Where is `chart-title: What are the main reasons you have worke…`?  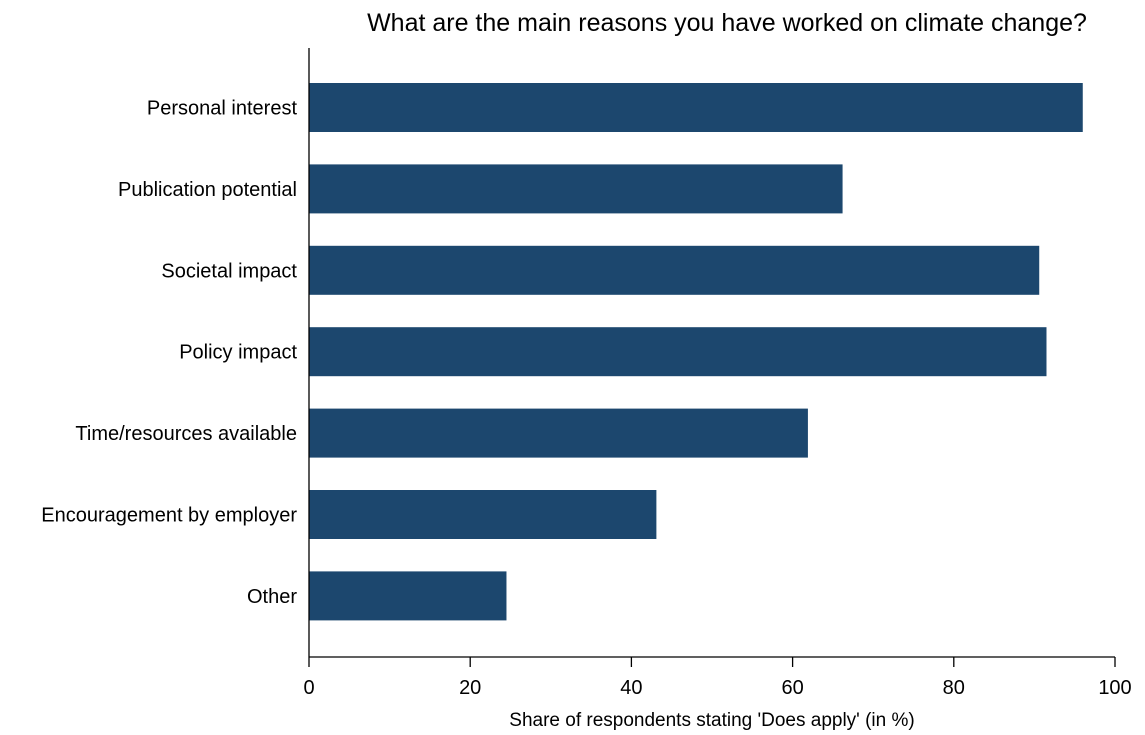 chart-title: What are the main reasons you have worke… is located at coordinates (727, 23).